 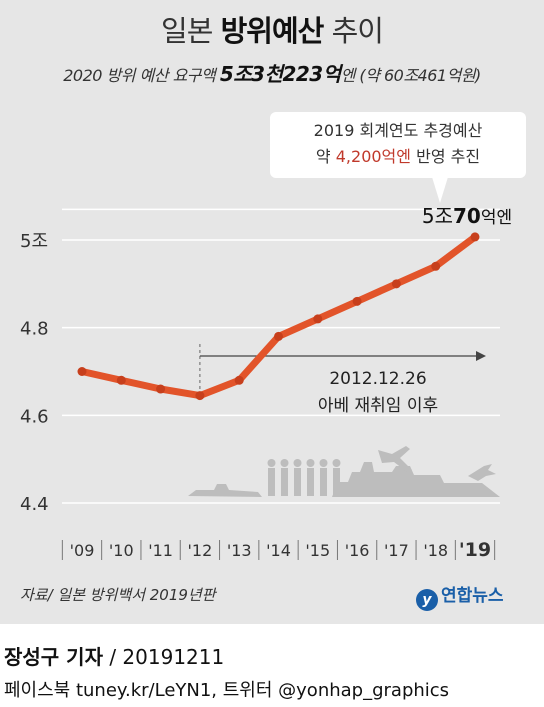 I want to click on title-suffix: 추이, so click(x=357, y=31).